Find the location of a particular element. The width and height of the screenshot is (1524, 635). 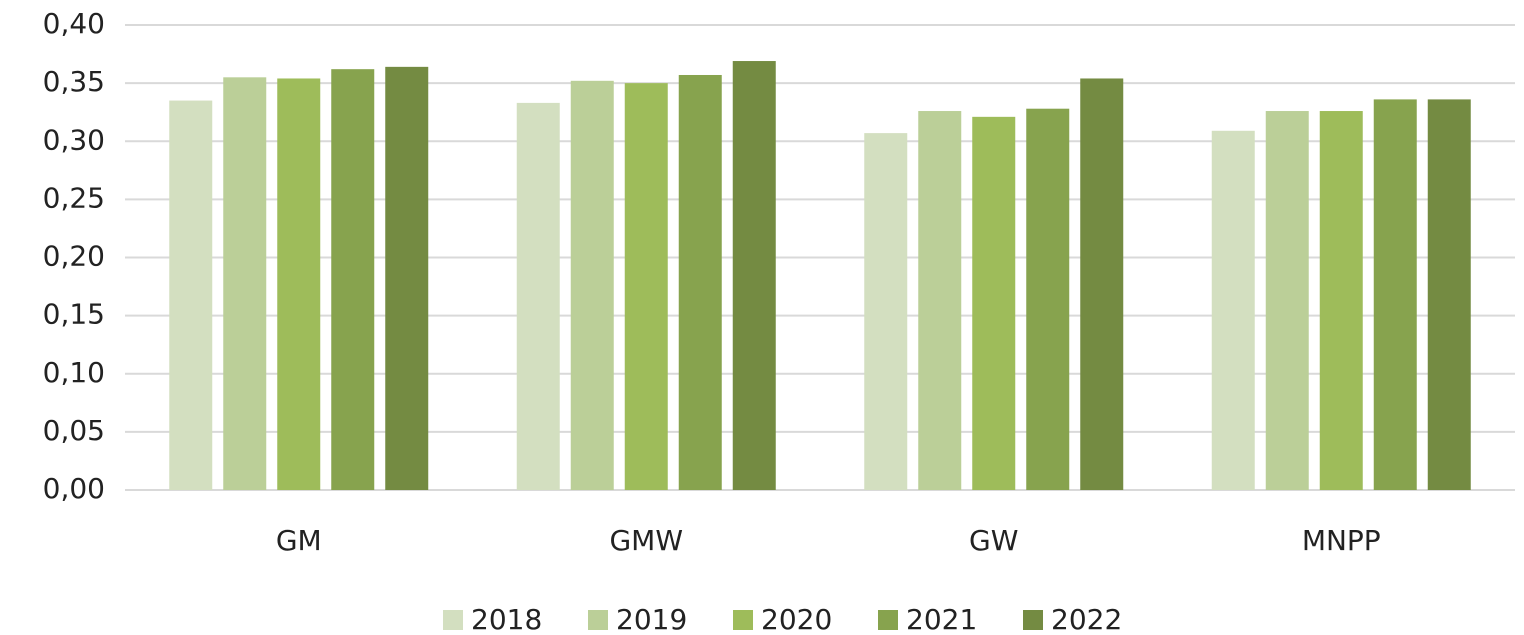

y-tick-label: 0,40 is located at coordinates (74, 23).